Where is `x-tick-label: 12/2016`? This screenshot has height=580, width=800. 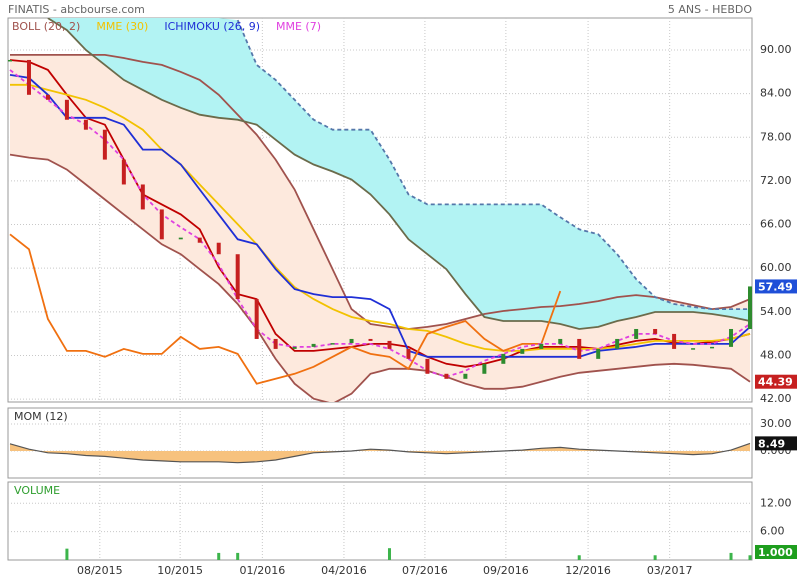
x-tick-label: 12/2016 is located at coordinates (588, 570).